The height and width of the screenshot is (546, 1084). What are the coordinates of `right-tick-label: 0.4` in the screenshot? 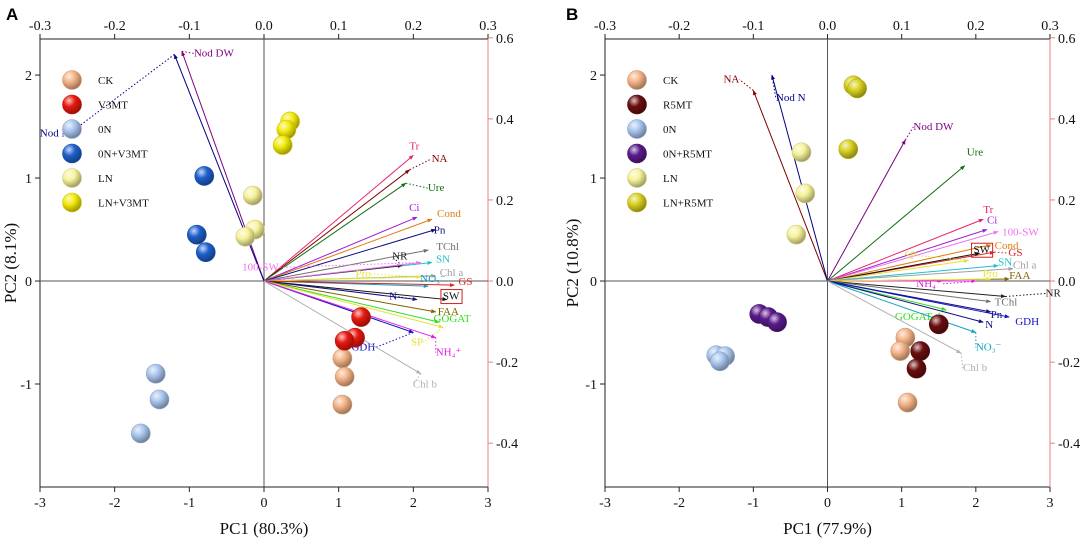 It's located at (505, 120).